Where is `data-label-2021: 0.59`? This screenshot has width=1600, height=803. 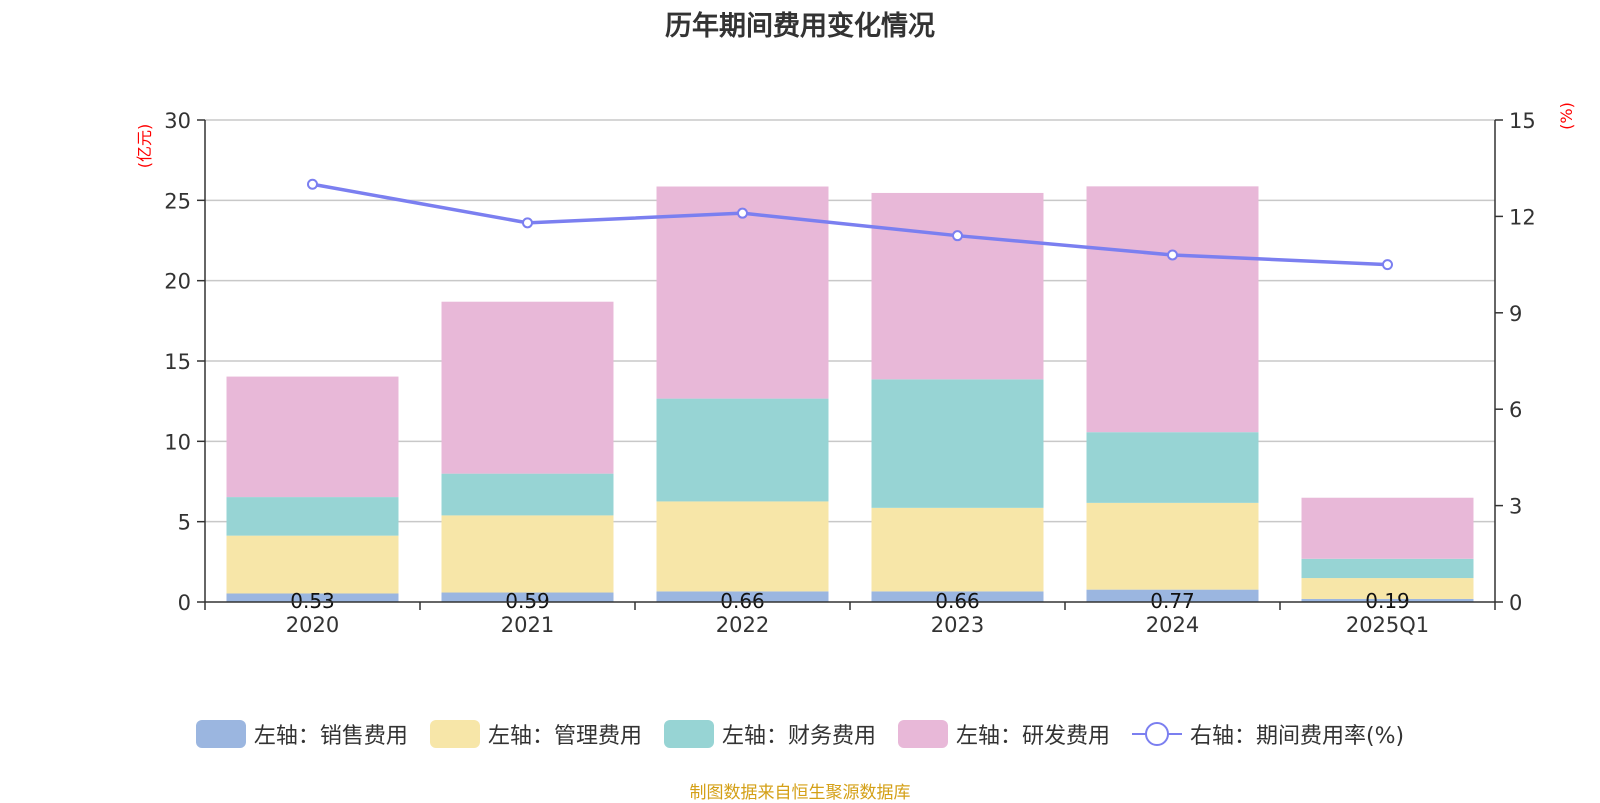 data-label-2021: 0.59 is located at coordinates (527, 601).